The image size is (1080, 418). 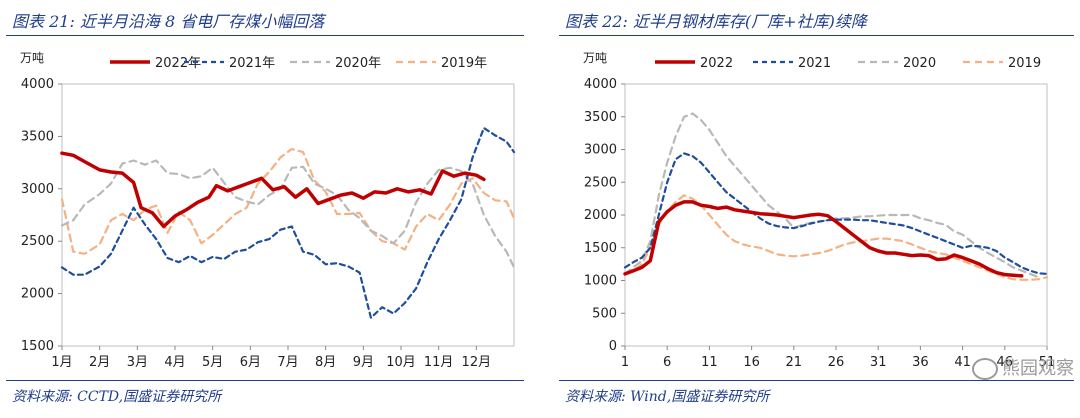 I want to click on x-tick-label: 4月, so click(x=174, y=362).